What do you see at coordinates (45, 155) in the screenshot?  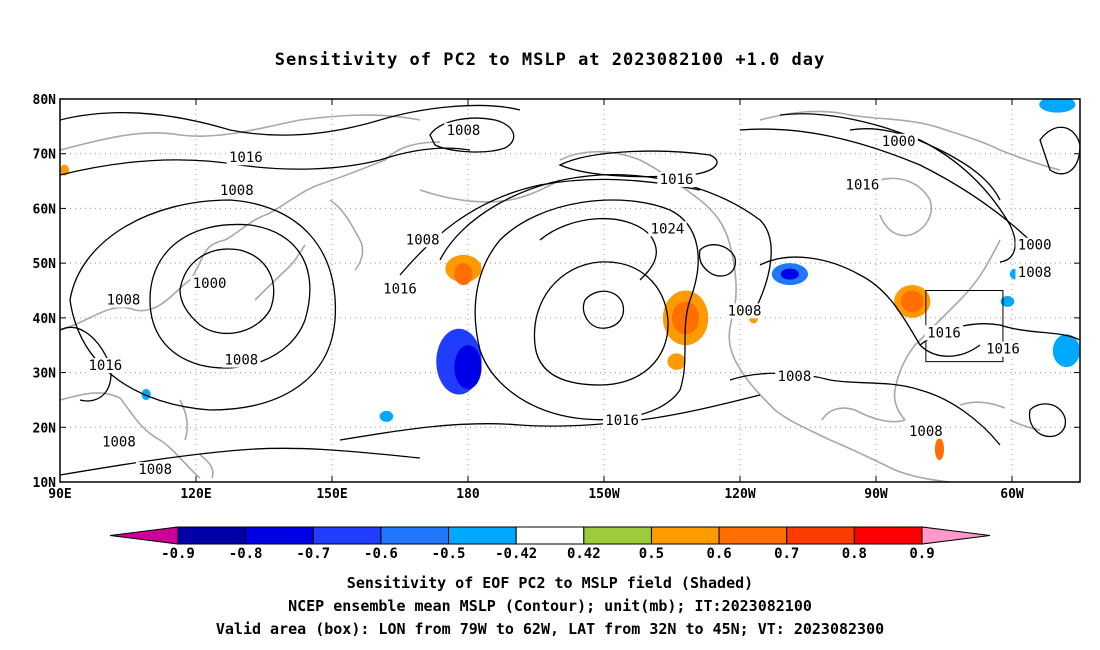 I see `y-tick-label: 70N` at bounding box center [45, 155].